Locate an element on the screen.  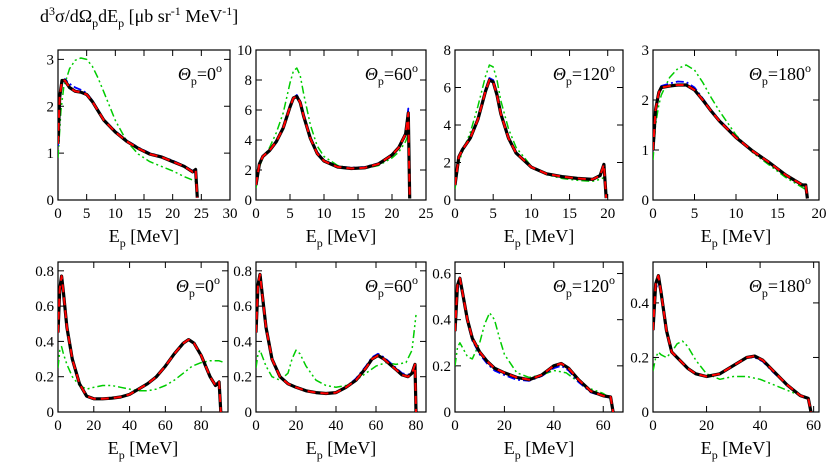
panel-top-2: 0 5 10 15 20 25 0 2 4 6 8 10 Θp=60o Ep [MeV] is located at coordinates (335, 146).